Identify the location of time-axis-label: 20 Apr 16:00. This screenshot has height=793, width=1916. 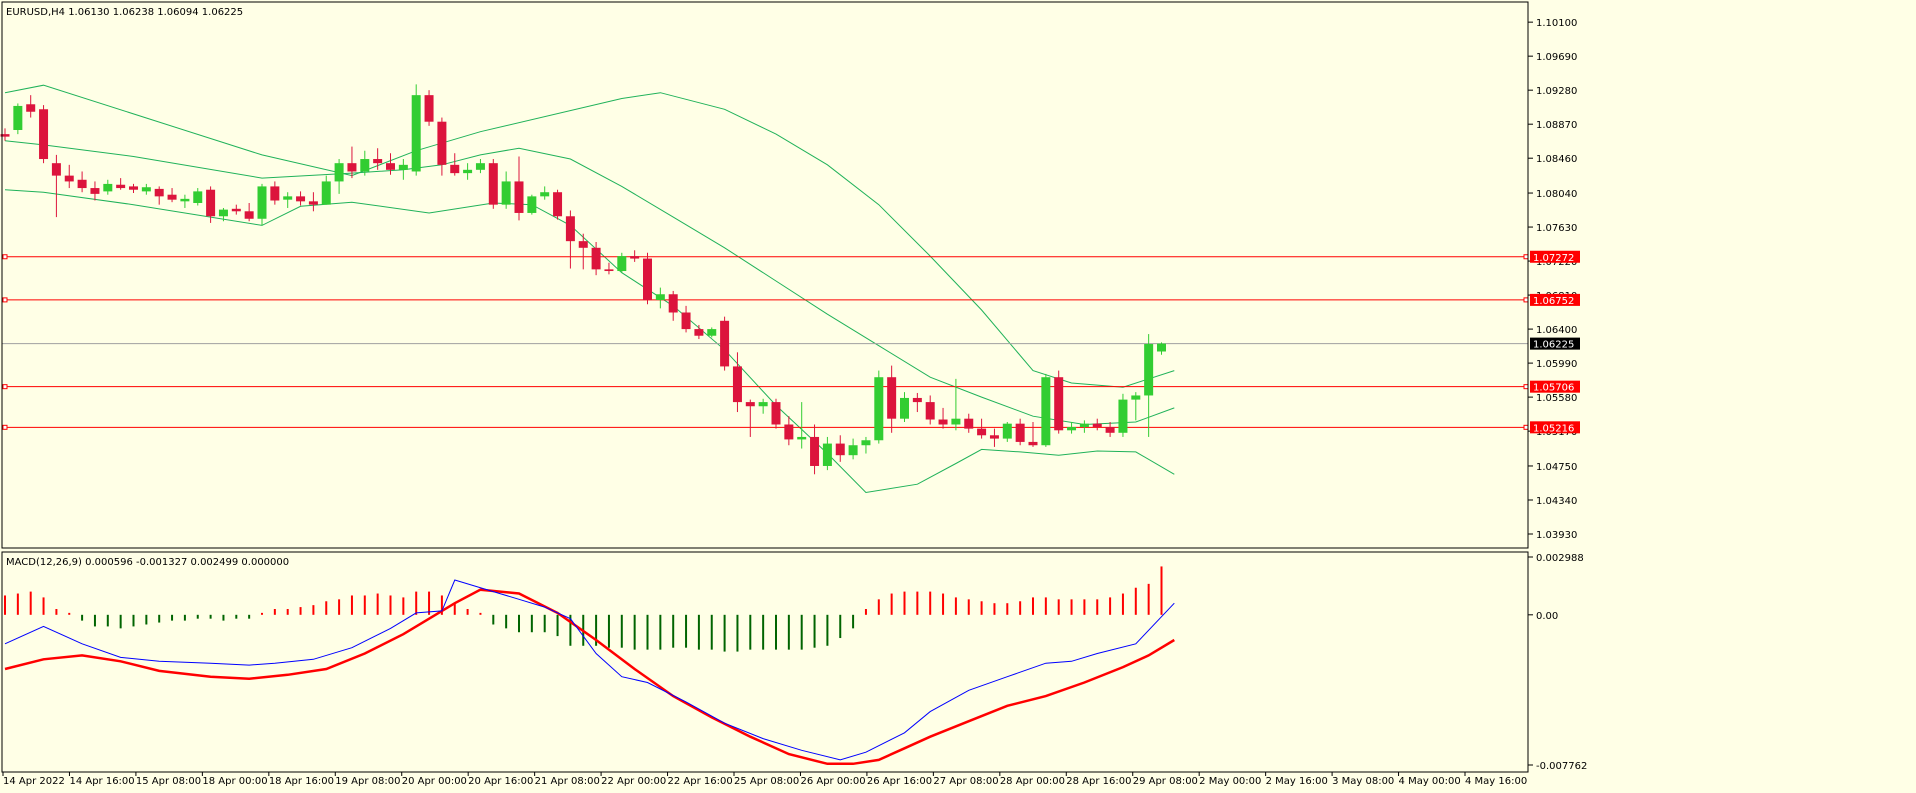
(500, 781).